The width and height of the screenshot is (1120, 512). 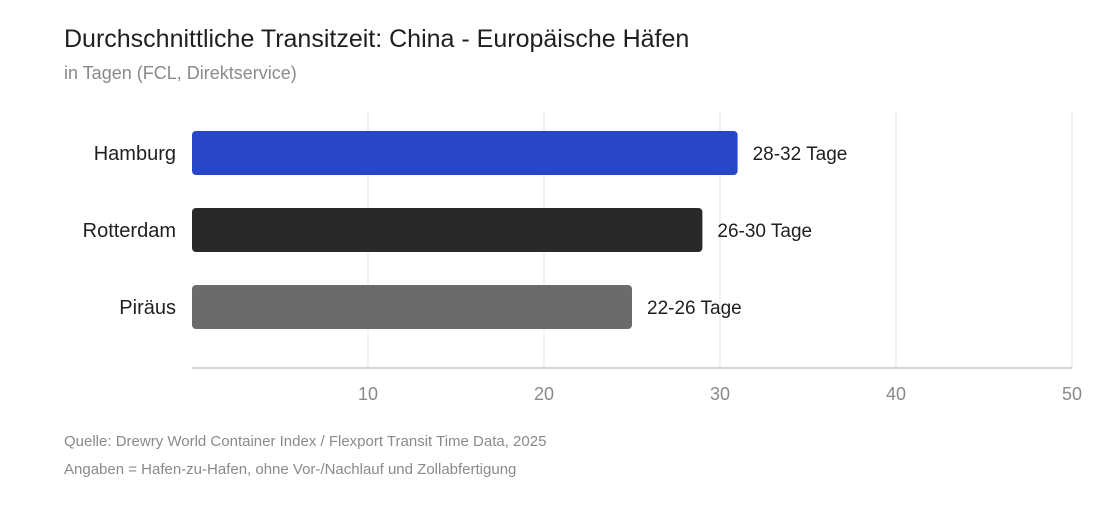 I want to click on value-label-1: 26-30 Tage, so click(x=764, y=231).